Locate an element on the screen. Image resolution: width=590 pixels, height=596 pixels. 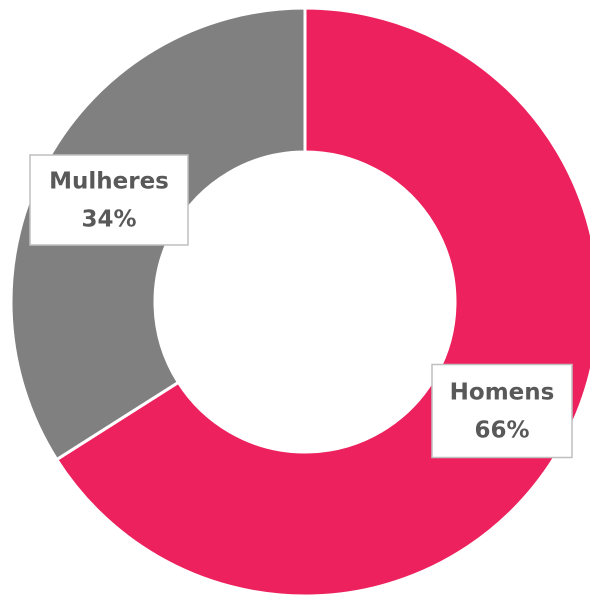
category-label: Homens is located at coordinates (502, 393).